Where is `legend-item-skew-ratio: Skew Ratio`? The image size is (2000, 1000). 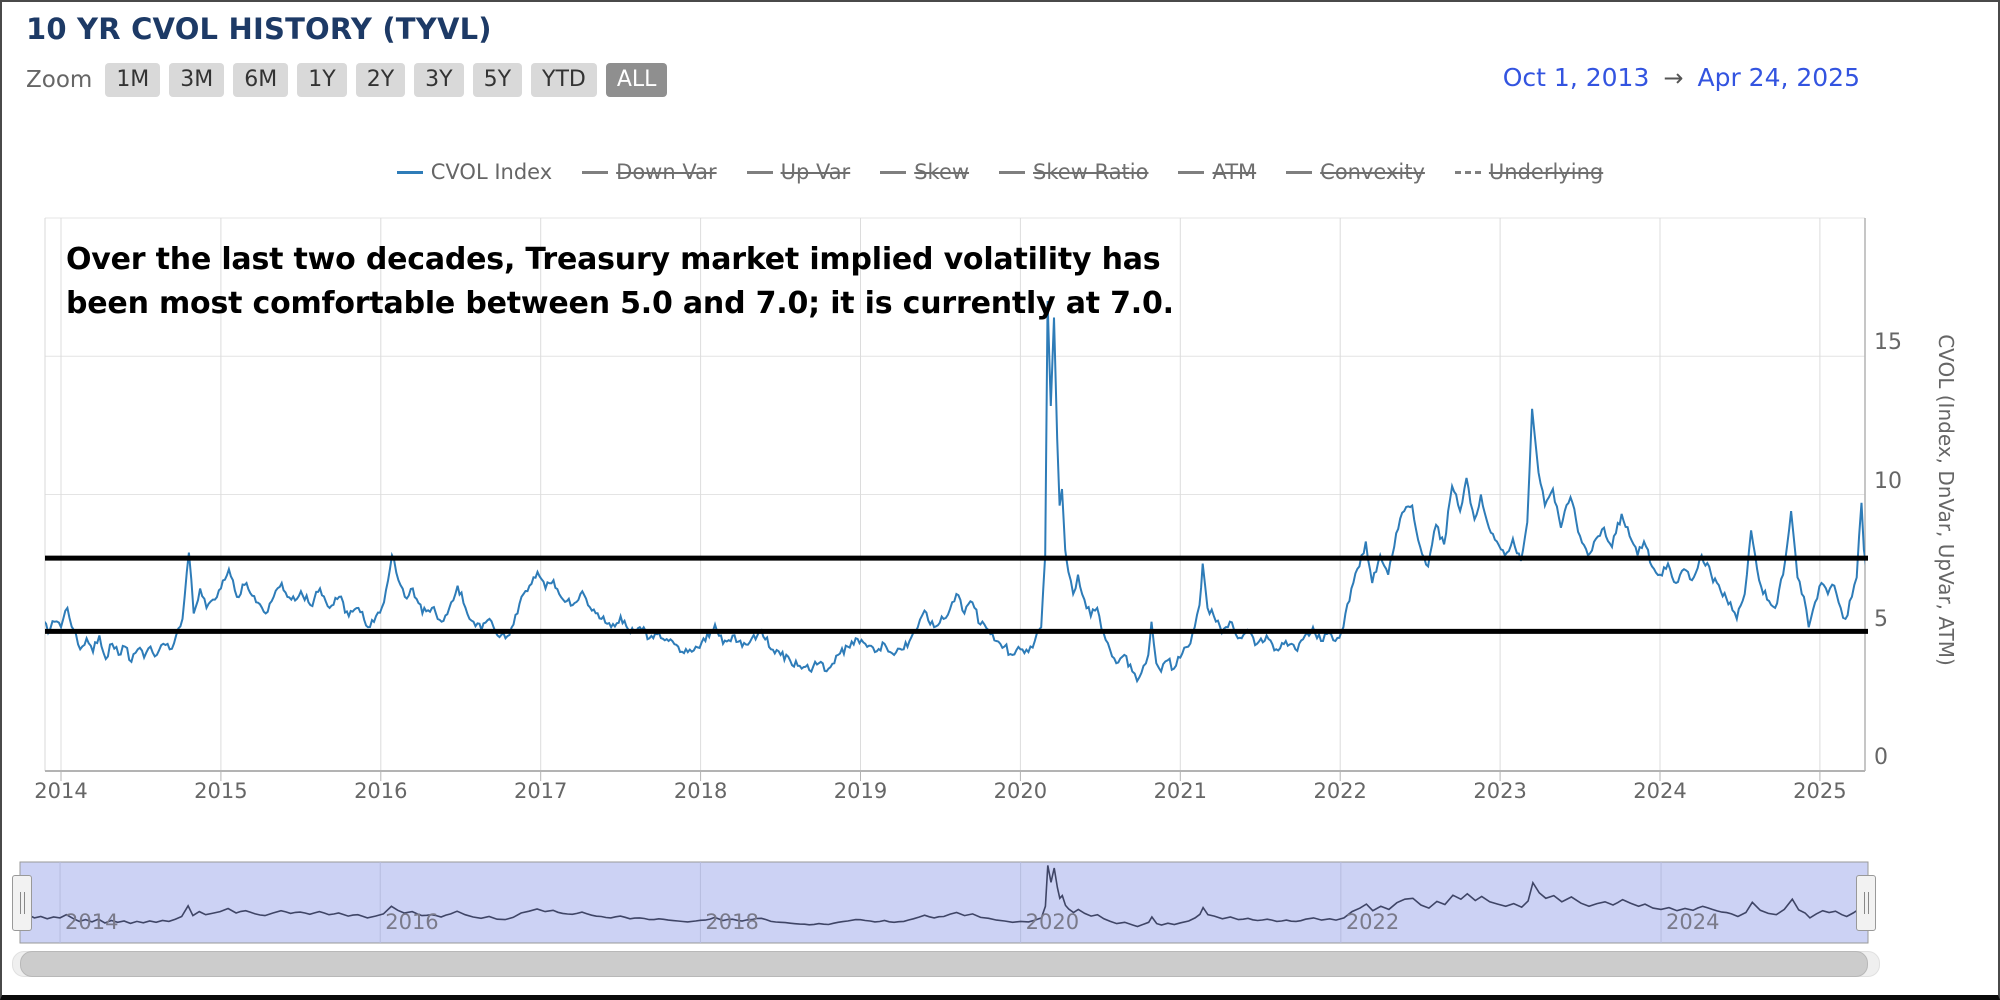 legend-item-skew-ratio: Skew Ratio is located at coordinates (1073, 172).